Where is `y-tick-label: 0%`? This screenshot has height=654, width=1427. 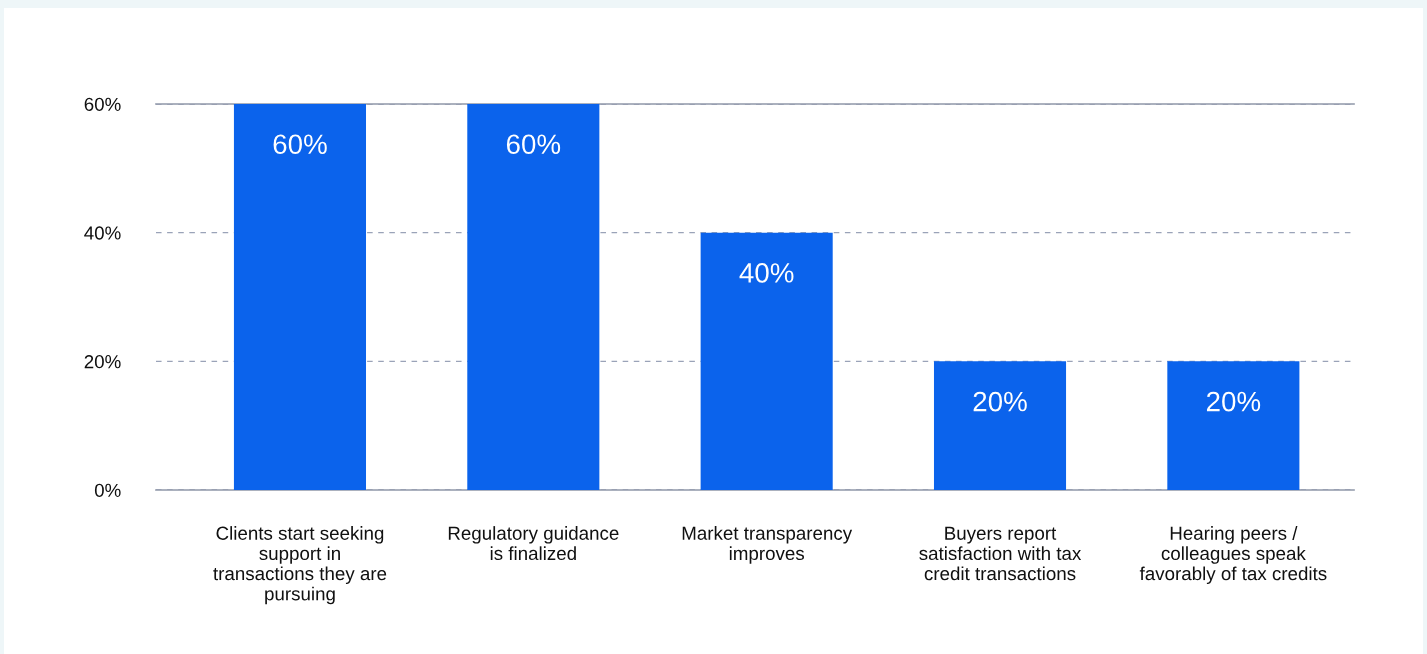 y-tick-label: 0% is located at coordinates (107, 490).